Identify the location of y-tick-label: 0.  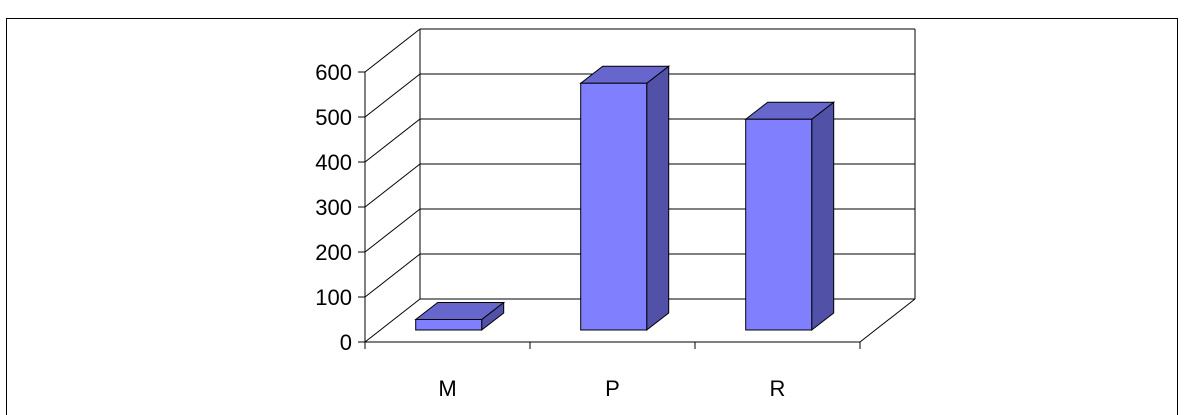
(346, 342).